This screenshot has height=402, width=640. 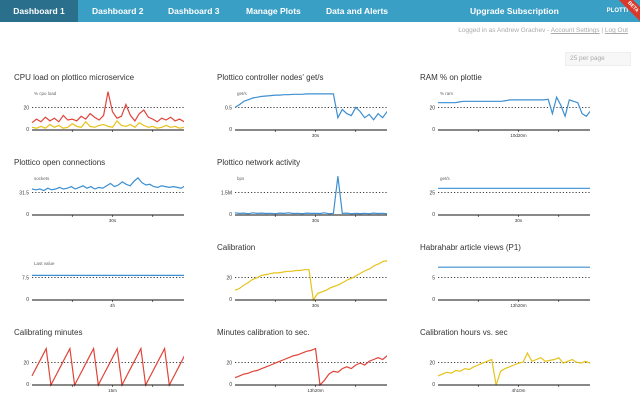 I want to click on y-tick-label: 0.5, so click(x=228, y=108).